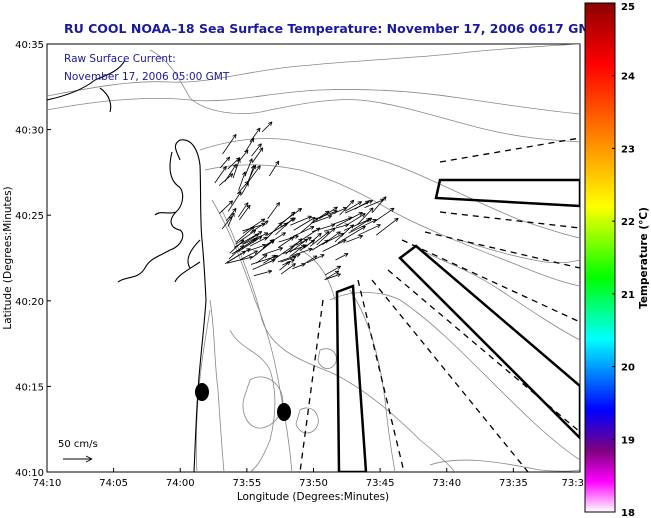 The height and width of the screenshot is (518, 651). What do you see at coordinates (644, 258) in the screenshot?
I see `colorbar-label: Temperature (°C)` at bounding box center [644, 258].